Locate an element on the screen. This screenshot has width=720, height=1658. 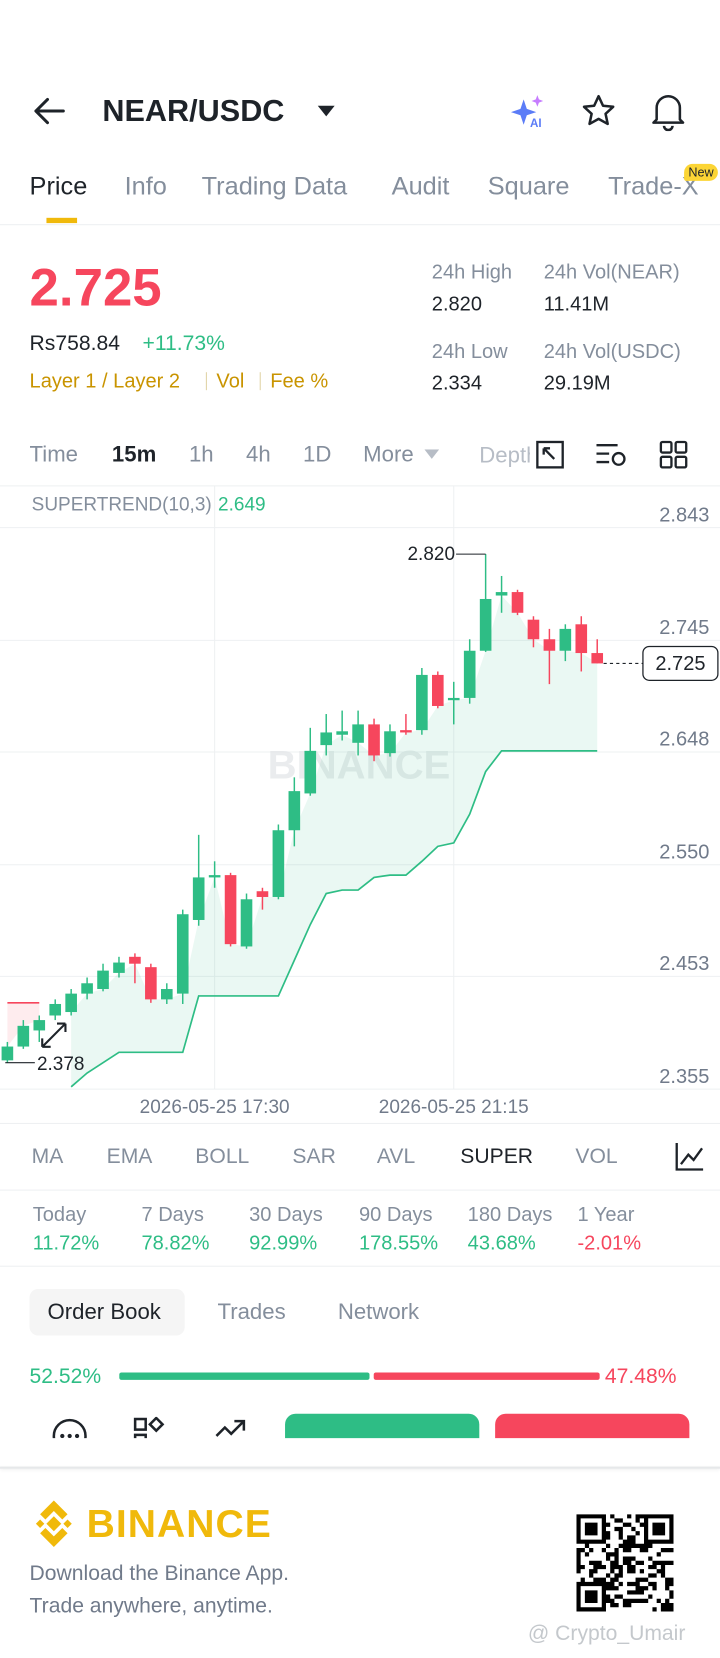
x-tick-label: 2026-05-25 21:15 is located at coordinates (454, 1107).